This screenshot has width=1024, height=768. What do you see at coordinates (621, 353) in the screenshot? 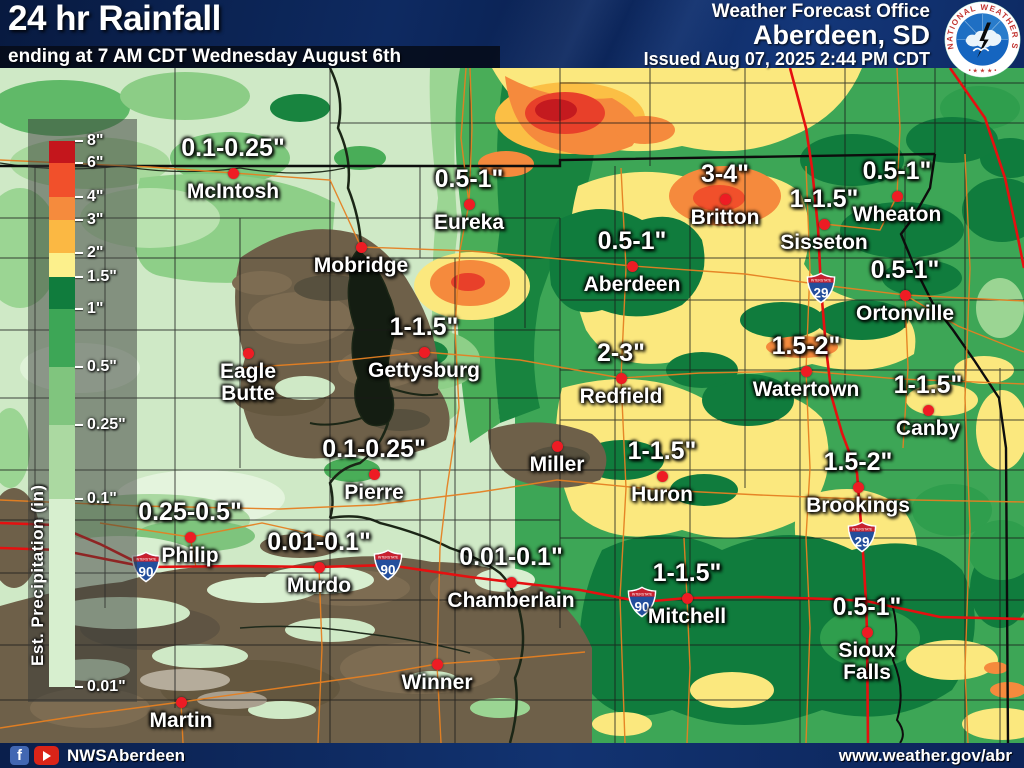
I see `rainfall-amount-label: 2-3"` at bounding box center [621, 353].